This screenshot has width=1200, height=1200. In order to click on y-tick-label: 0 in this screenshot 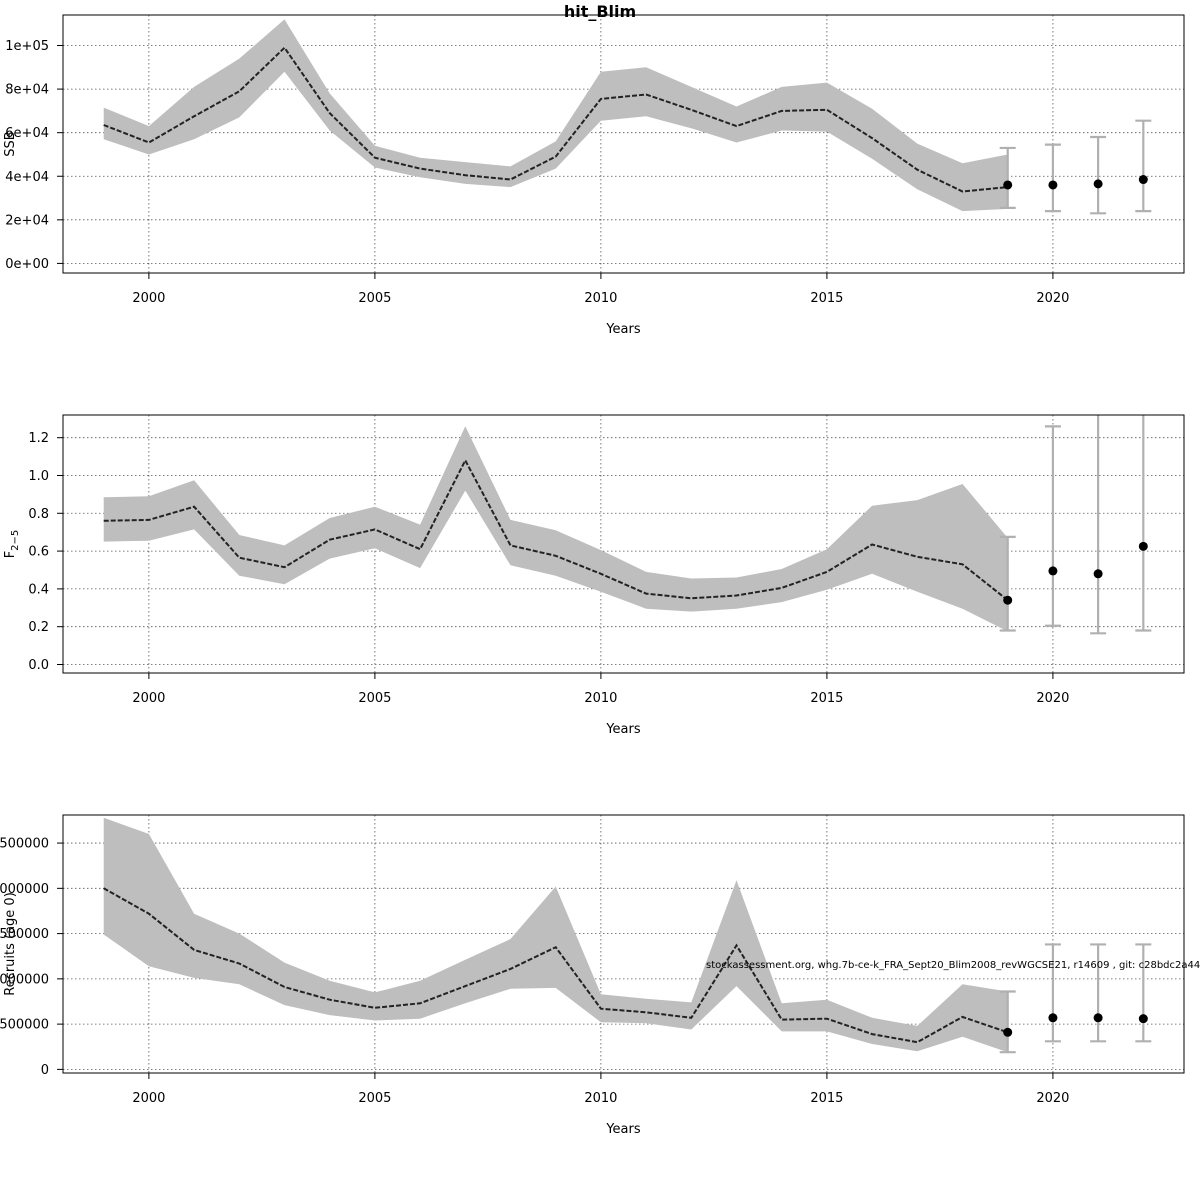, I will do `click(45, 1070)`.